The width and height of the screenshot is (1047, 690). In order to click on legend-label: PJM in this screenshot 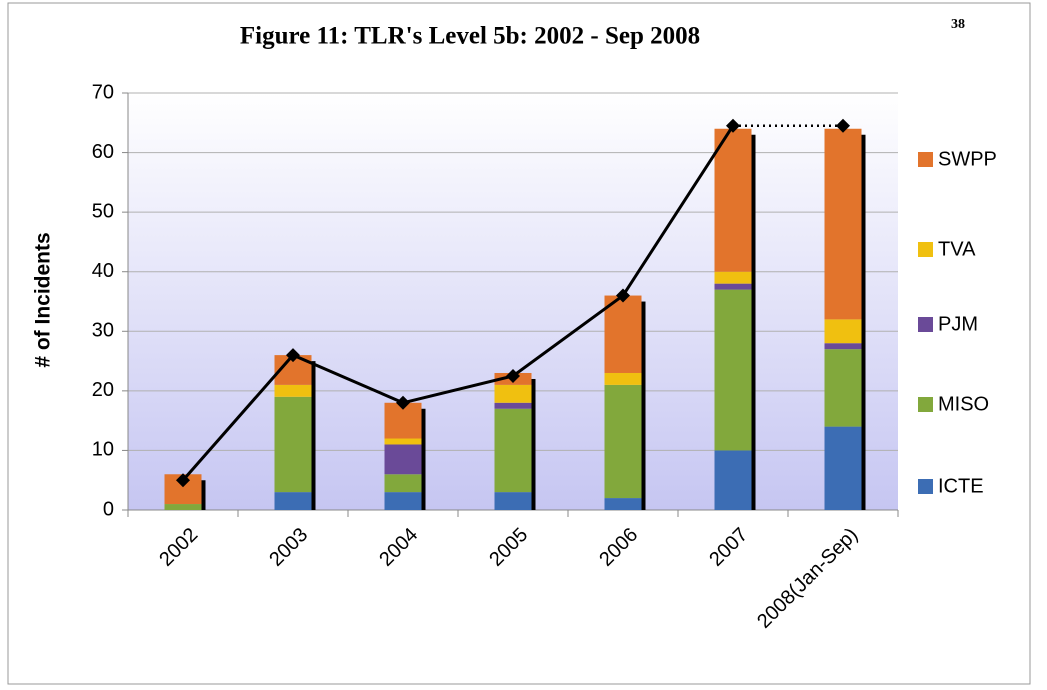, I will do `click(958, 324)`.